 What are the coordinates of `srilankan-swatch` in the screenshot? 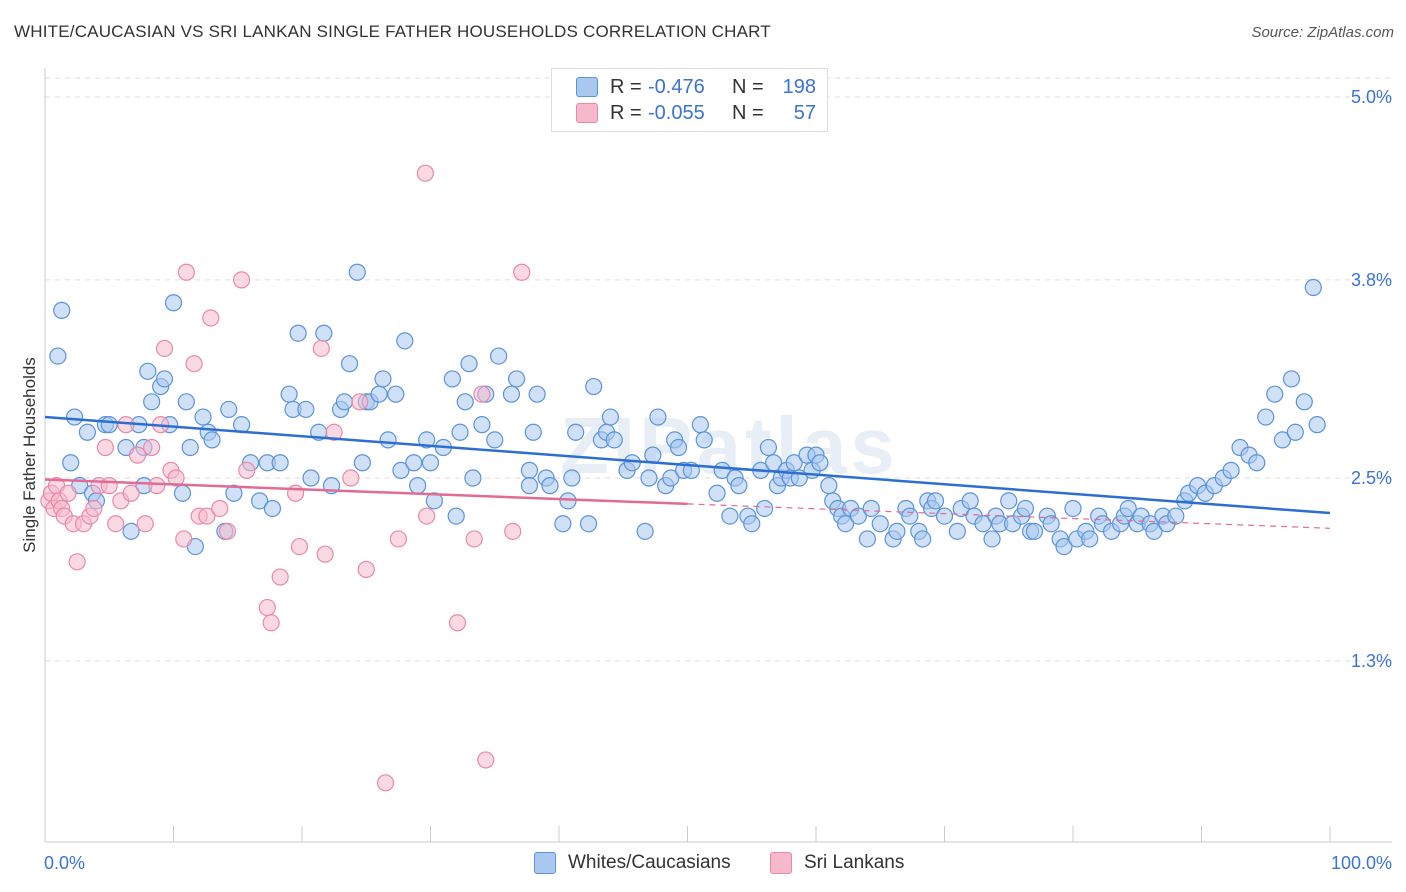 It's located at (587, 113).